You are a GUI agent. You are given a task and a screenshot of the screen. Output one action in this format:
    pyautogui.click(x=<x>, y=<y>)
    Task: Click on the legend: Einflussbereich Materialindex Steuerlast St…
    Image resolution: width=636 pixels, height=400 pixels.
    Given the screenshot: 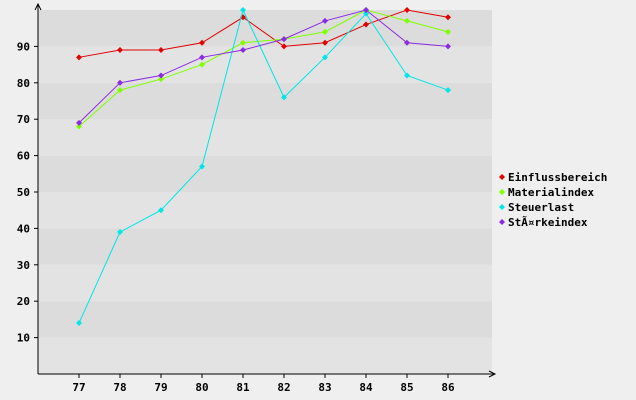 What is the action you would take?
    pyautogui.click(x=553, y=200)
    